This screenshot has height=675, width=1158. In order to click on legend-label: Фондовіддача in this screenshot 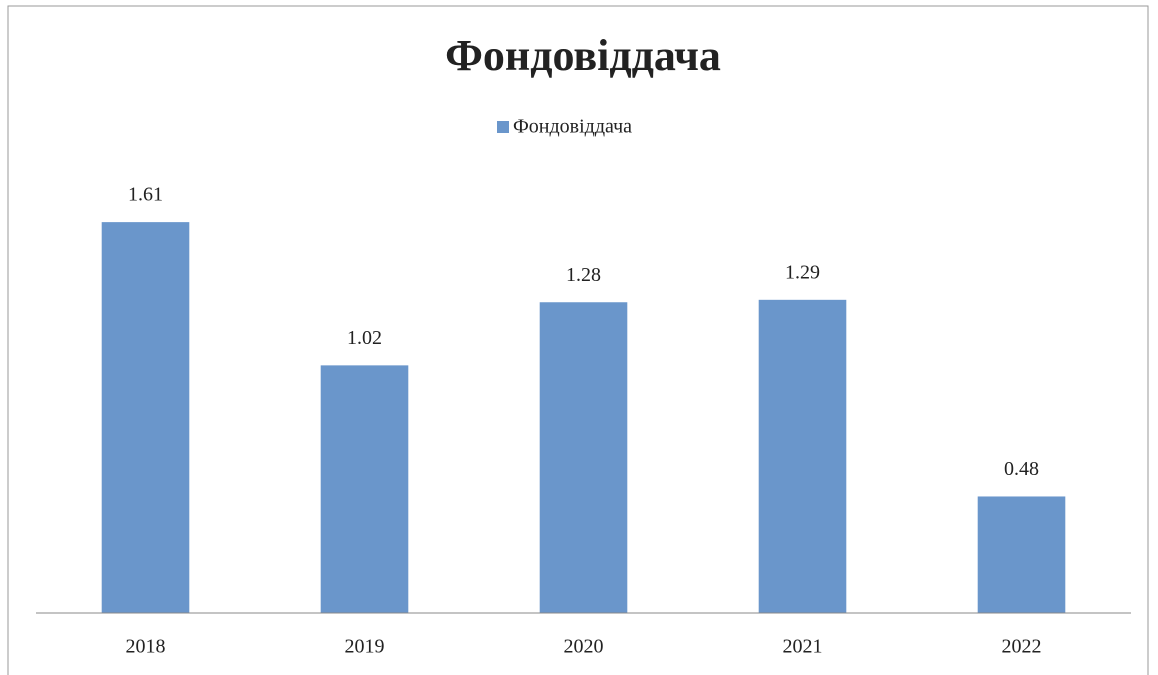, I will do `click(572, 127)`.